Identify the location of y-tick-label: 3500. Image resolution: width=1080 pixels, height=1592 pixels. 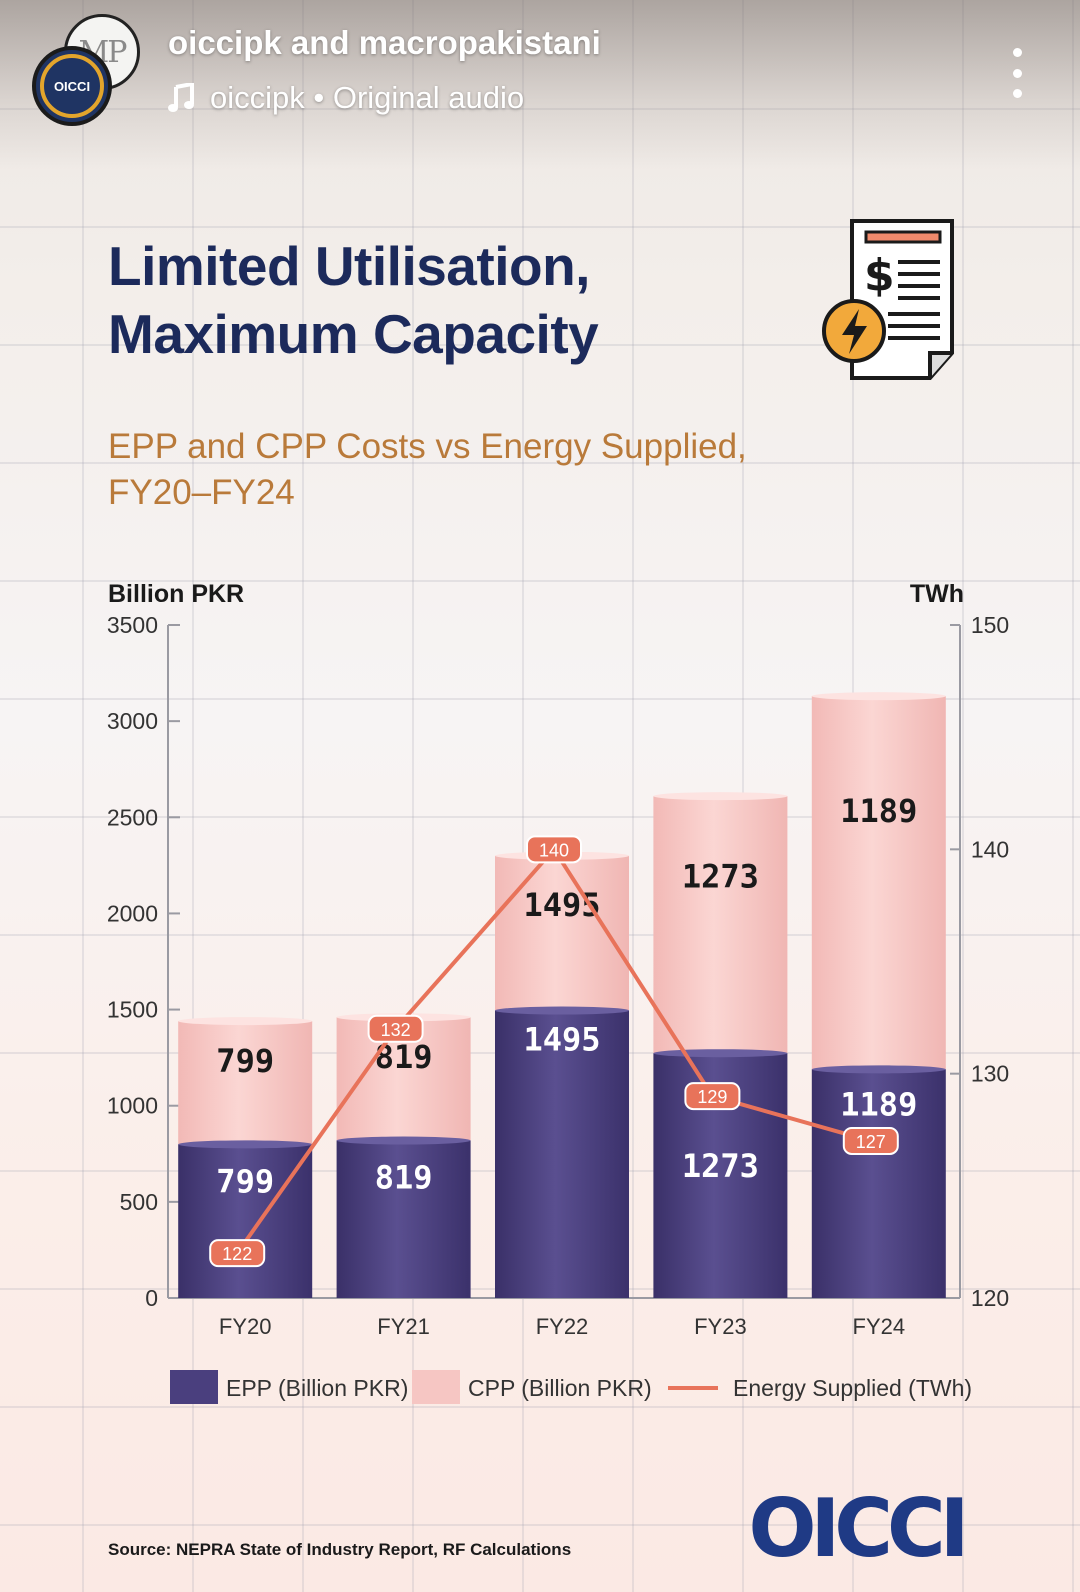
(132, 625).